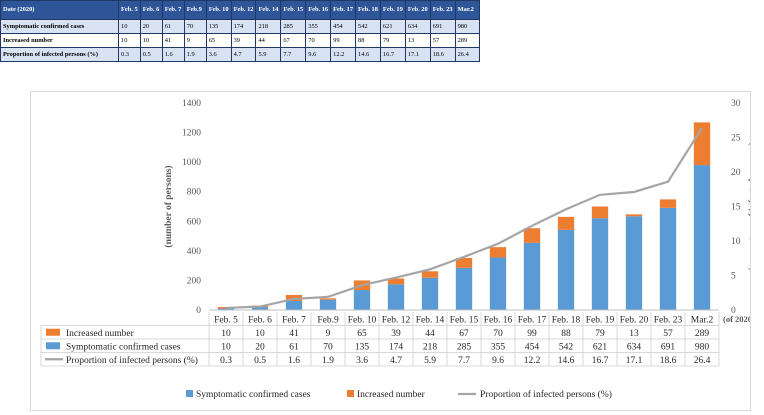 The height and width of the screenshot is (415, 764). What do you see at coordinates (328, 334) in the screenshot?
I see `data-label: 9` at bounding box center [328, 334].